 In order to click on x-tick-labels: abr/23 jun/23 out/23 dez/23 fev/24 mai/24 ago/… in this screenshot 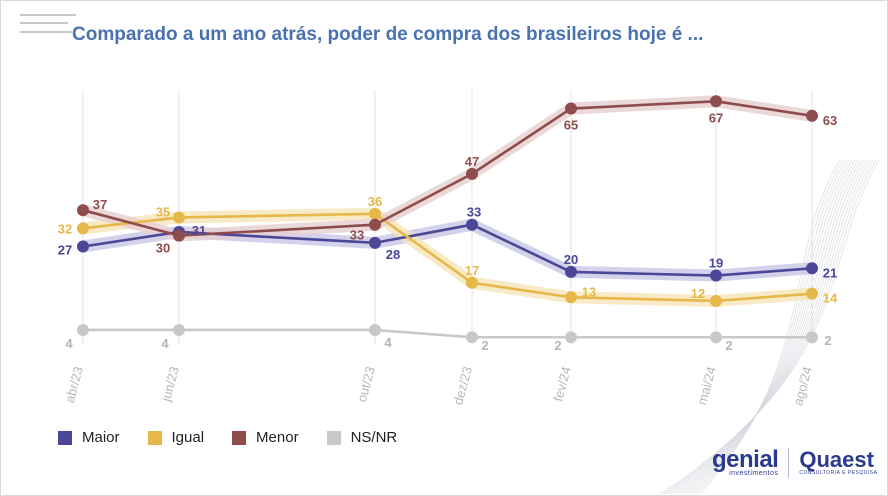, I will do `click(438, 386)`.